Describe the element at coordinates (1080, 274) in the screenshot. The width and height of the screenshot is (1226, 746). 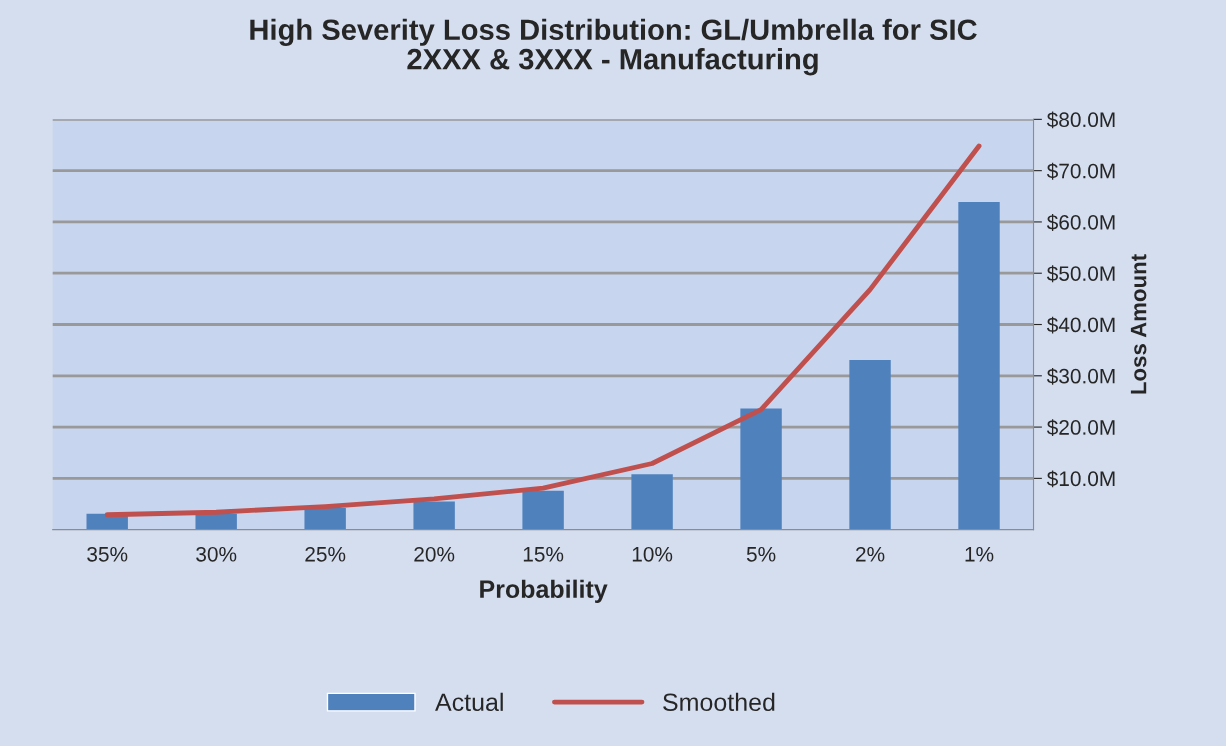
I see `y-tick-label: $50.0M` at that location.